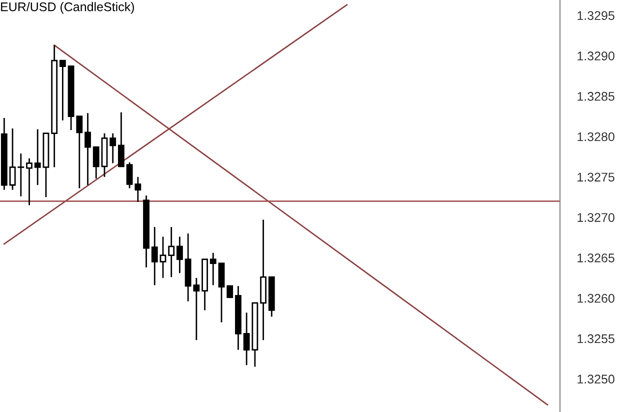 The width and height of the screenshot is (625, 412). Describe the element at coordinates (596, 15) in the screenshot. I see `y-tick-label: 1.3295` at that location.